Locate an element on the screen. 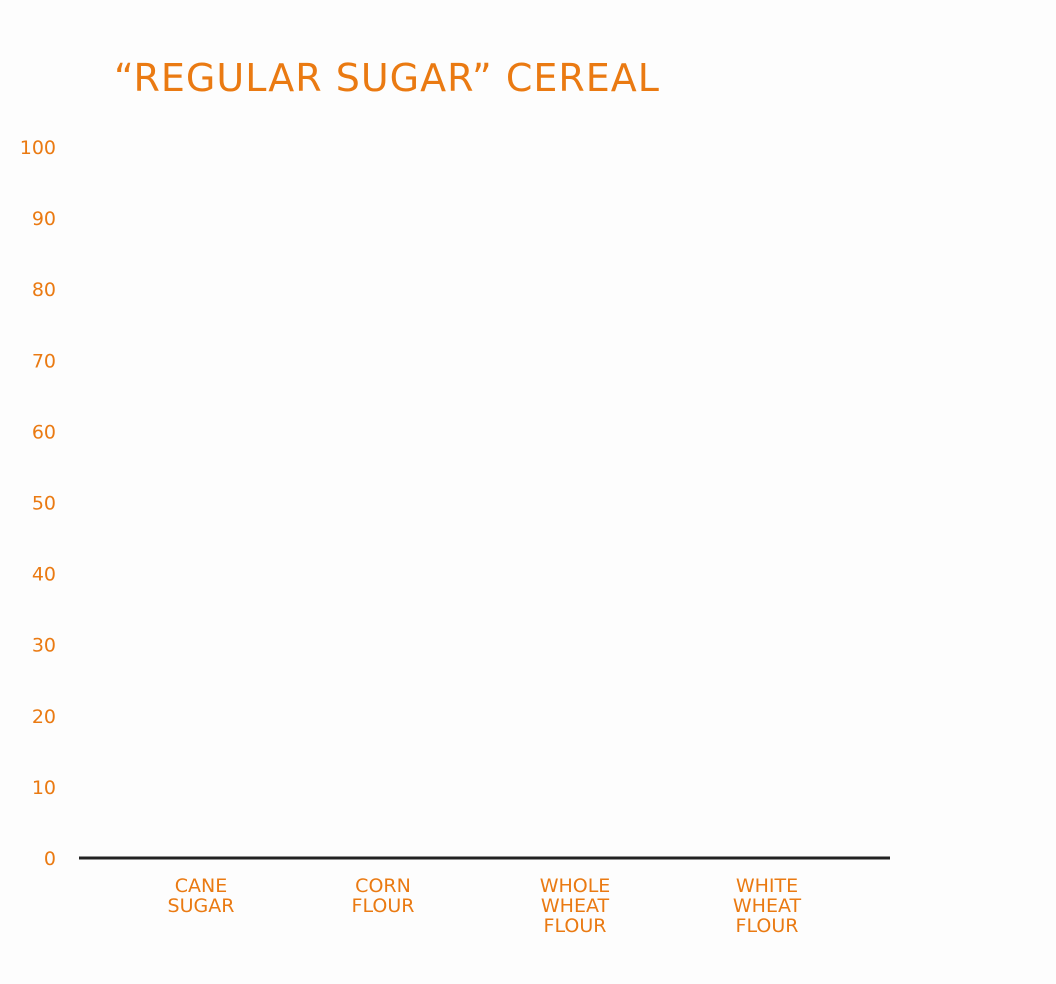 Image resolution: width=1056 pixels, height=984 pixels. y-tick-label: 60 is located at coordinates (44, 432).